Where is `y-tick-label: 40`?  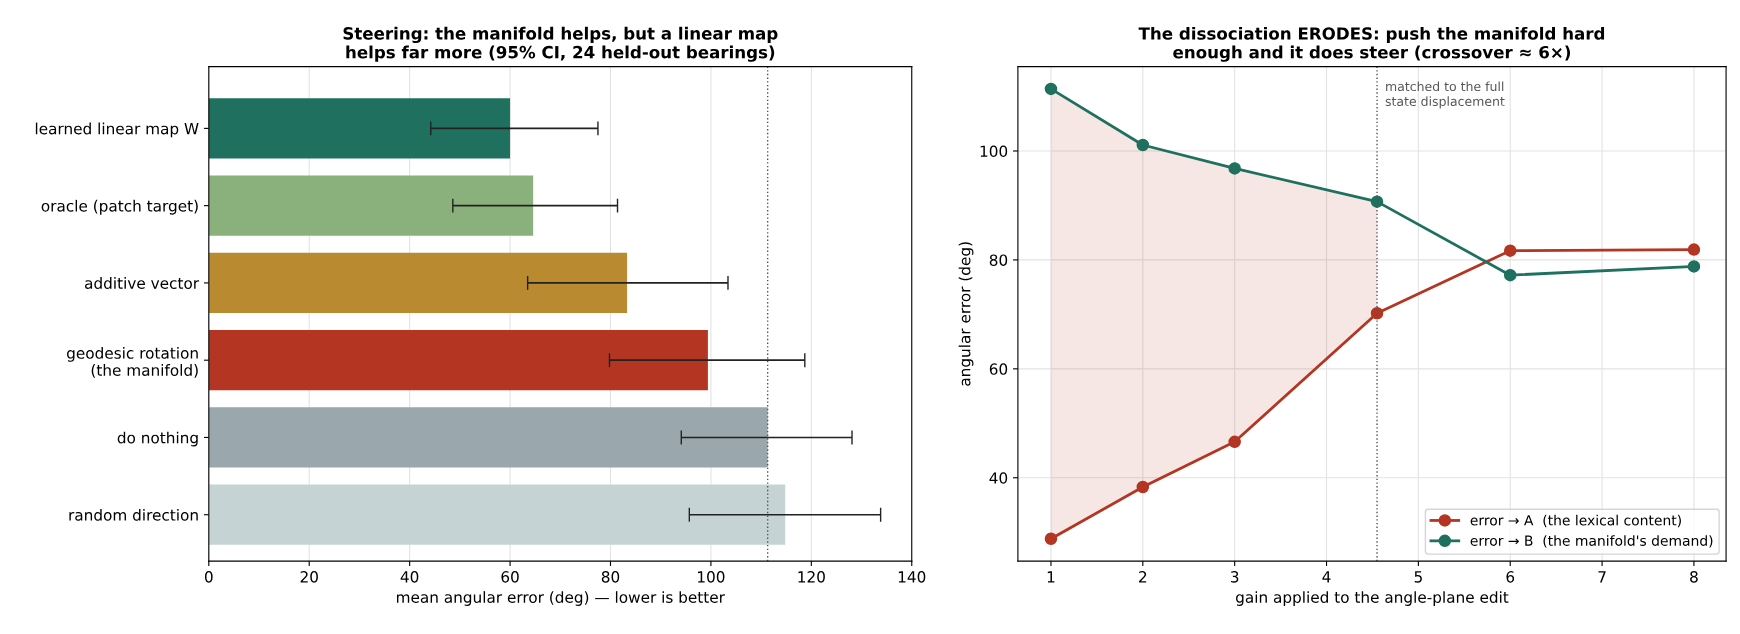
y-tick-label: 40 is located at coordinates (998, 478).